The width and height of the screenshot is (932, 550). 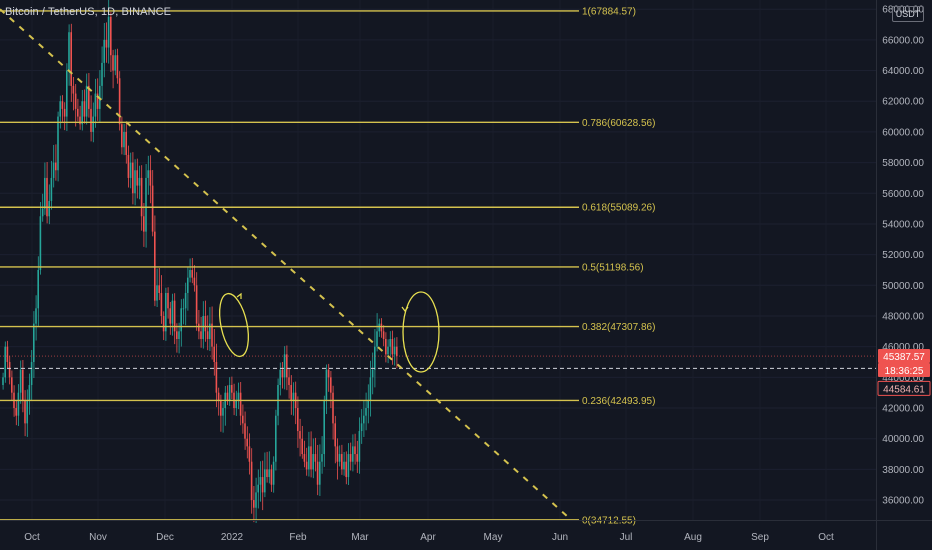 I want to click on price-tag-box, so click(x=904, y=370).